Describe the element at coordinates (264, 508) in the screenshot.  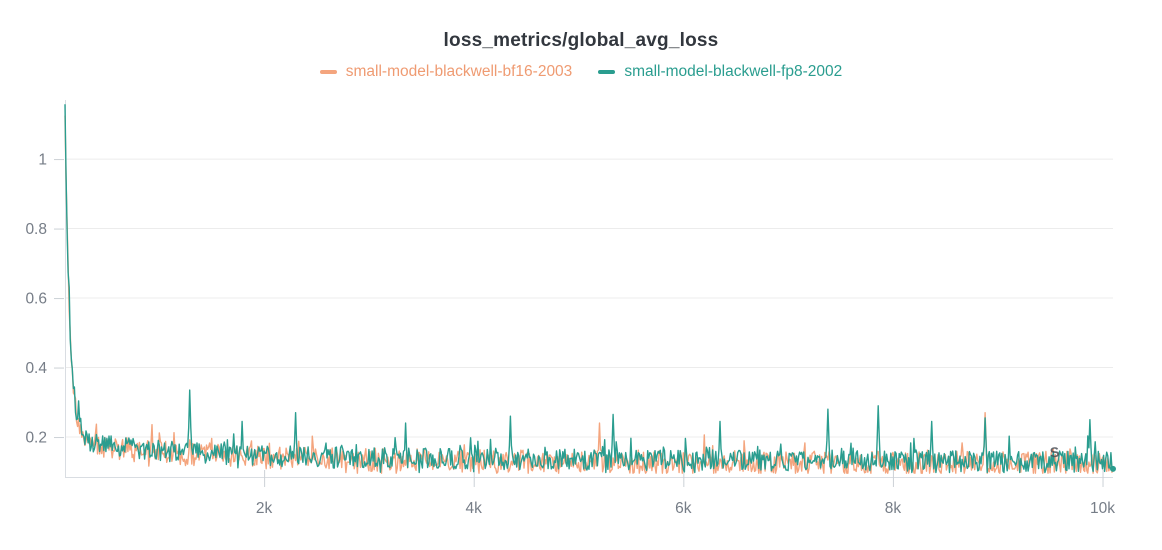
I see `x-tick-label: 2k` at that location.